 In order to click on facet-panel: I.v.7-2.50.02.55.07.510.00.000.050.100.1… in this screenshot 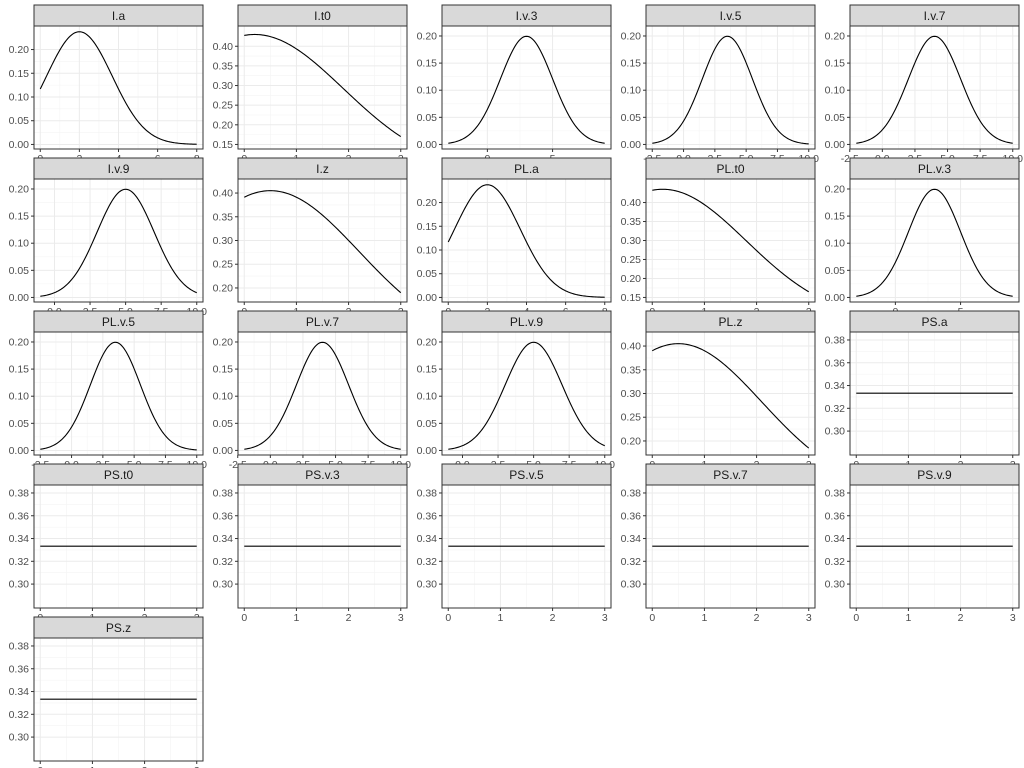, I will do `click(924, 84)`.